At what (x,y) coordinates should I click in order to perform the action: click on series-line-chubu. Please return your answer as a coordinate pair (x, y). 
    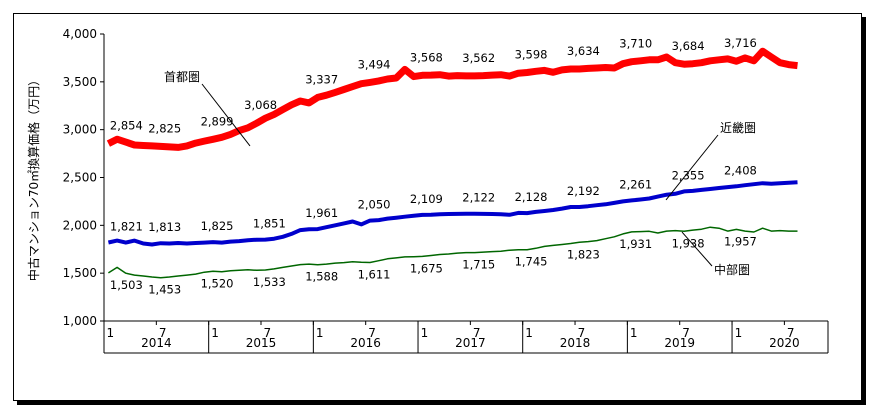
    Looking at the image, I should click on (452, 252).